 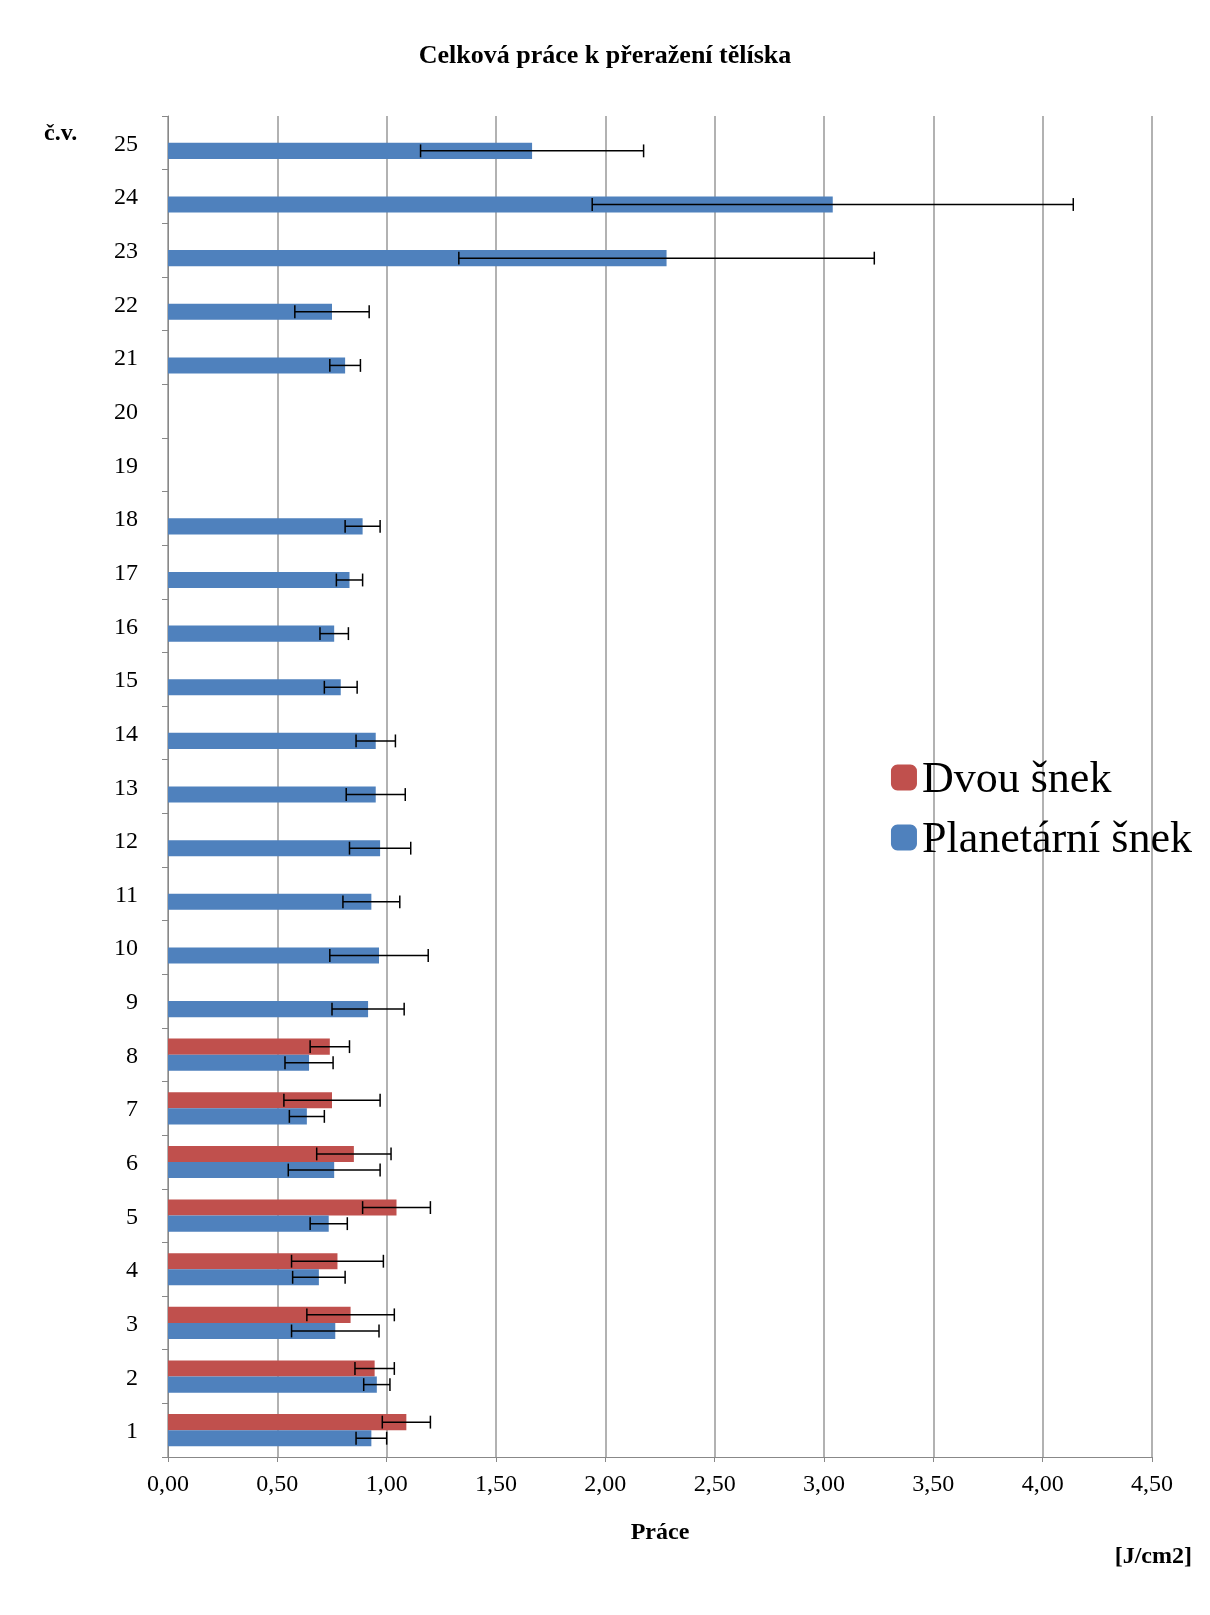 I want to click on x-tick-label: 2,50, so click(x=714, y=1483).